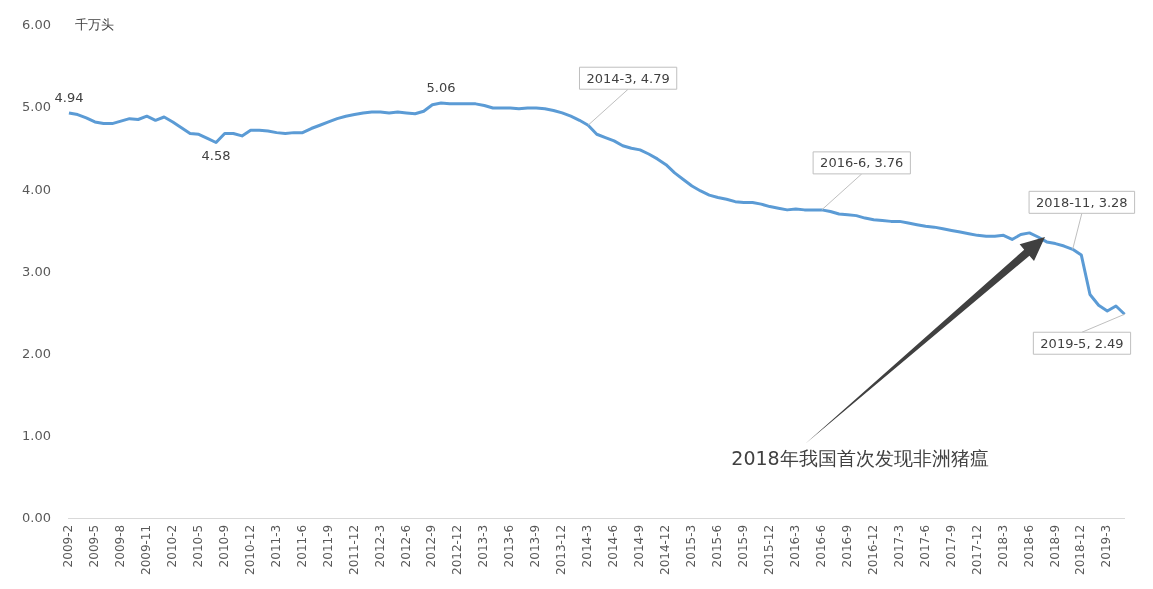  I want to click on x-tick-label: 2009-2, so click(68, 546).